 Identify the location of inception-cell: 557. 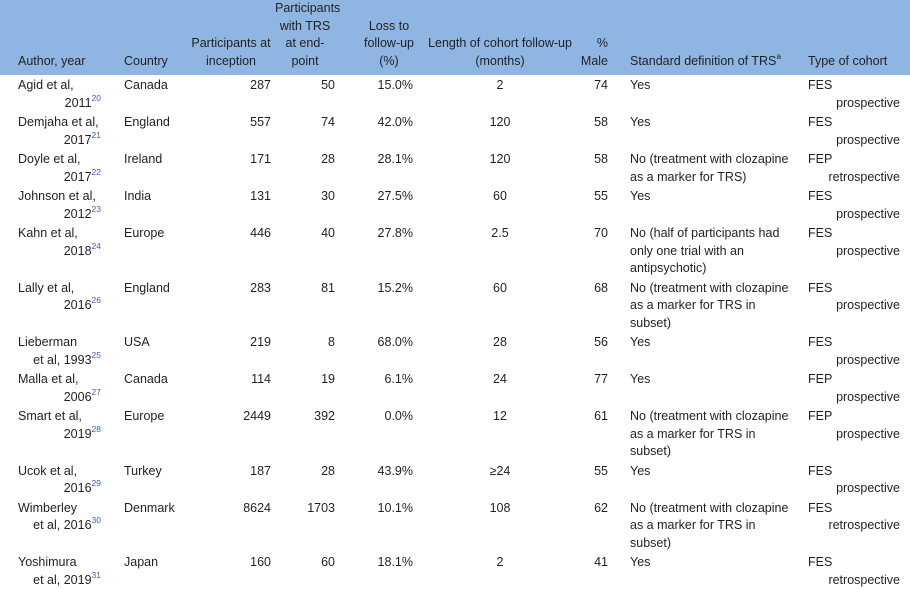
(230, 130).